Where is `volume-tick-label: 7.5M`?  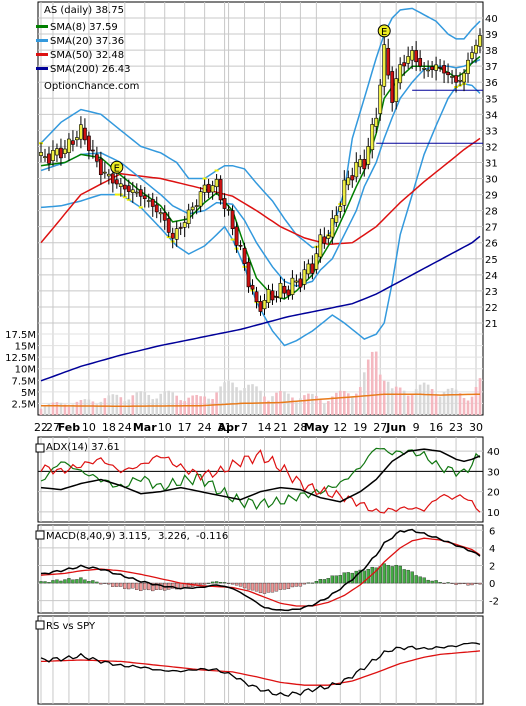 volume-tick-label: 7.5M is located at coordinates (23, 381).